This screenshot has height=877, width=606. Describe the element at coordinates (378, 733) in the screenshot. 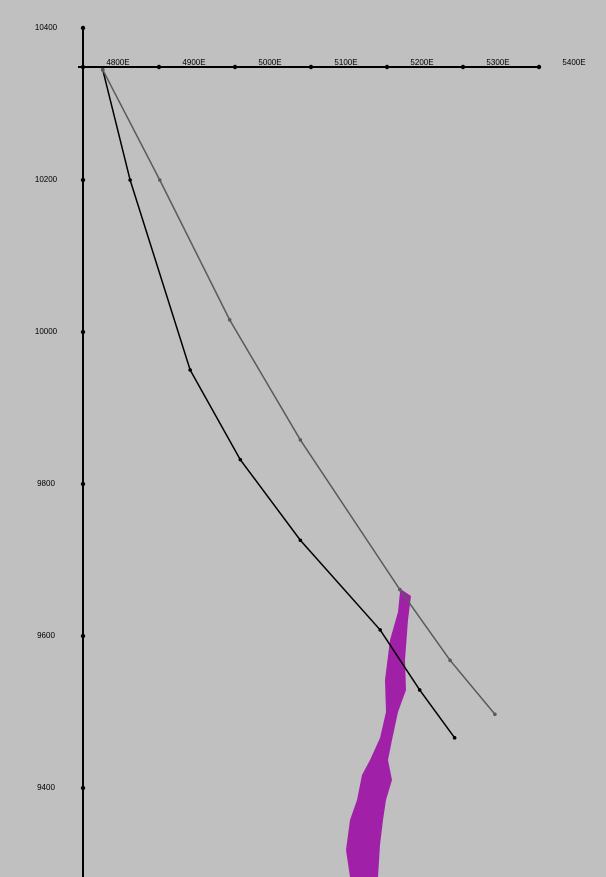

I see `ore-body` at that location.